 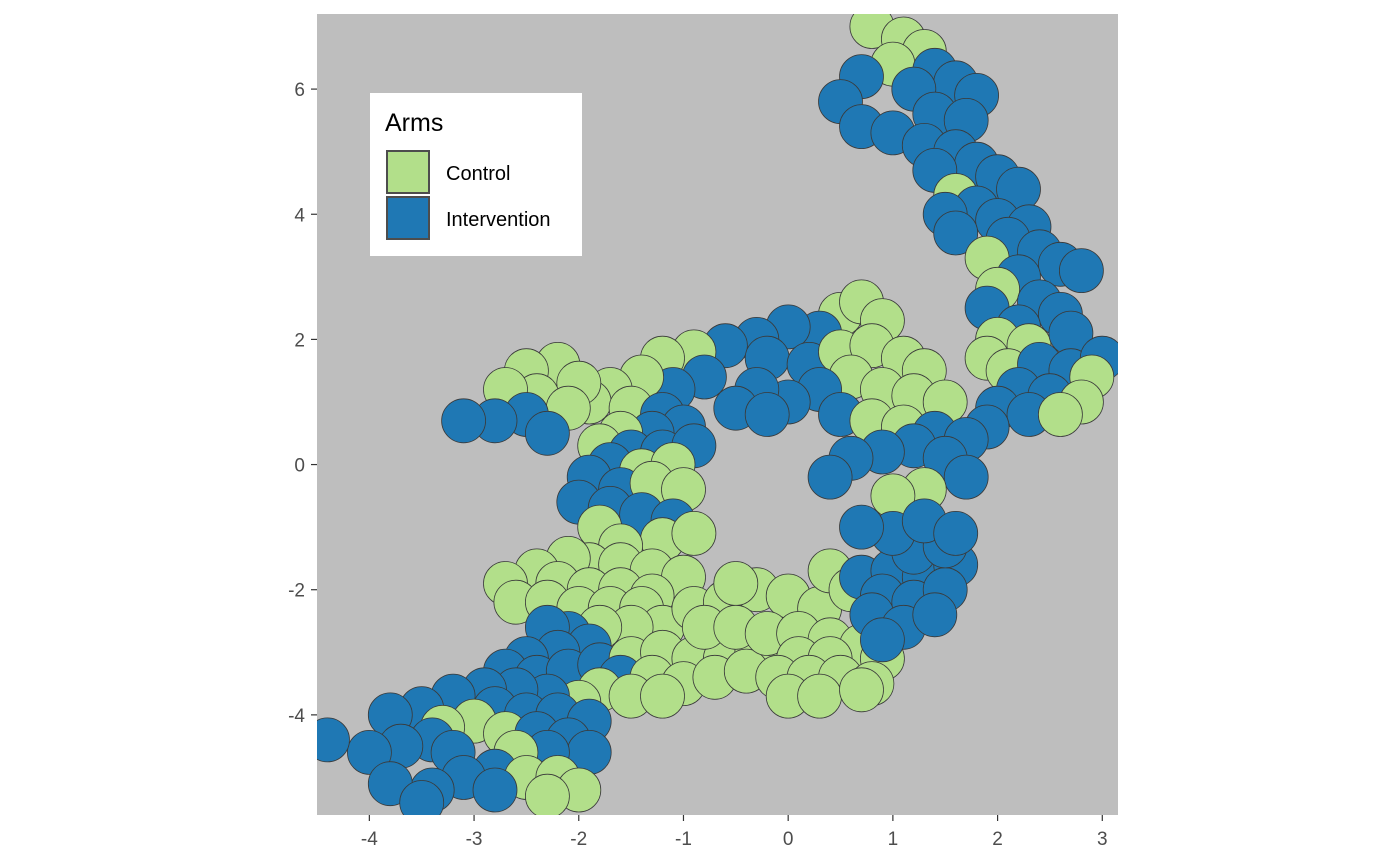 I want to click on y-tick-label: -4, so click(x=296, y=716).